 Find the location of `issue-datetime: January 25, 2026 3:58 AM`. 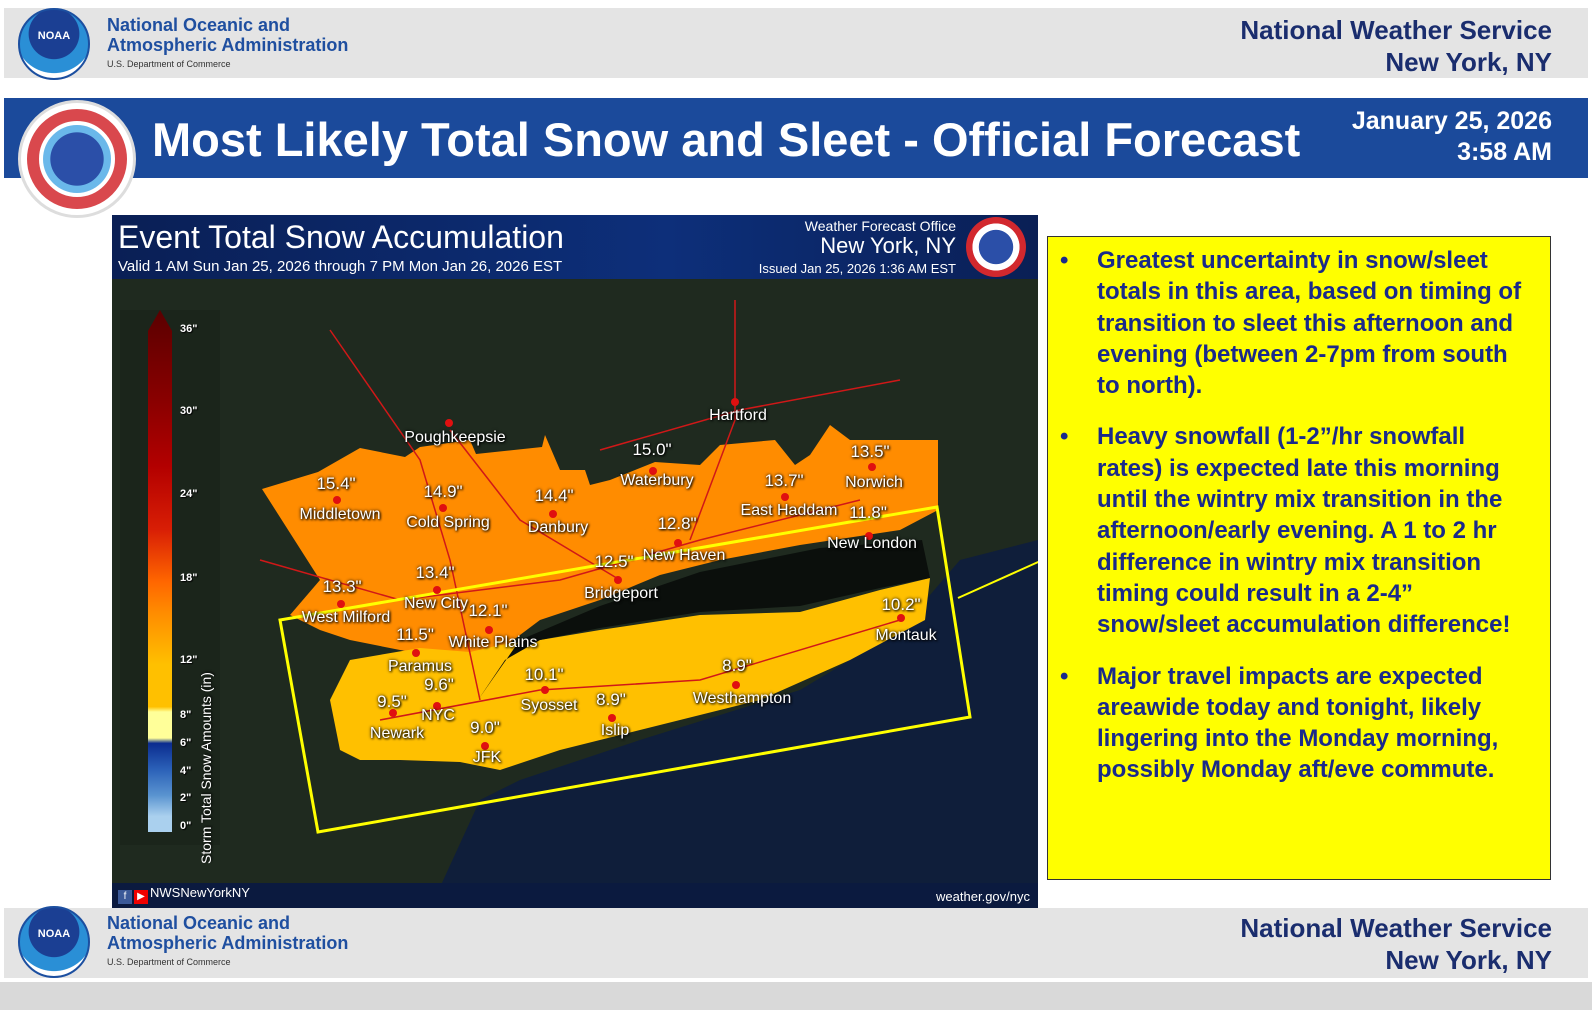

issue-datetime: January 25, 2026 3:58 AM is located at coordinates (1452, 137).